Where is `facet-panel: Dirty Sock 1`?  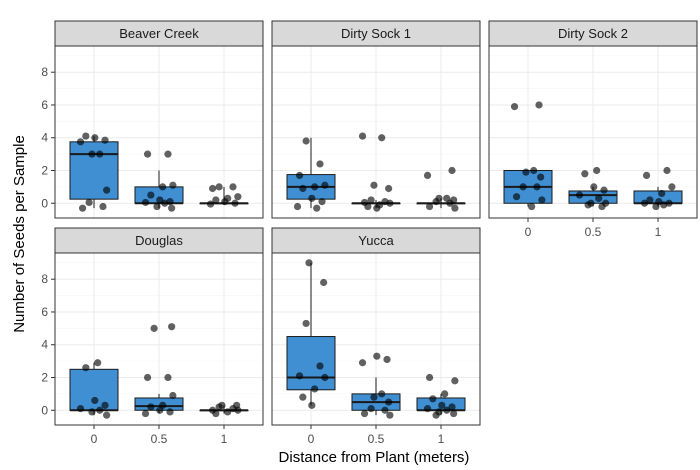
facet-panel: Dirty Sock 1 is located at coordinates (376, 119).